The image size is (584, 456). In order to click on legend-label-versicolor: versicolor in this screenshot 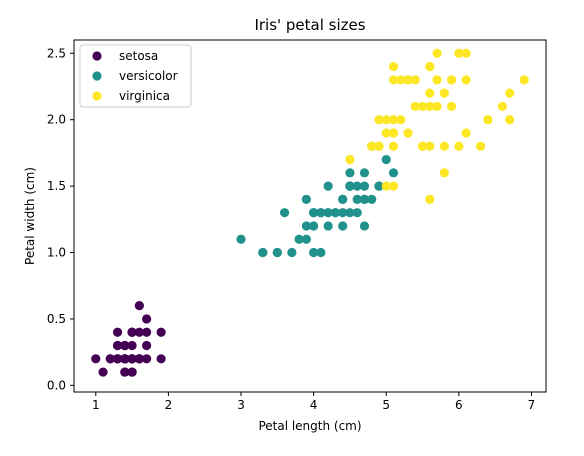, I will do `click(148, 76)`.